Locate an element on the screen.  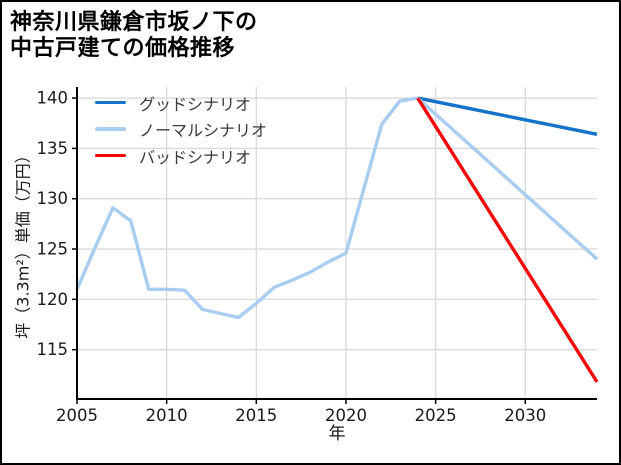
x-axis-label: 年 is located at coordinates (337, 434).